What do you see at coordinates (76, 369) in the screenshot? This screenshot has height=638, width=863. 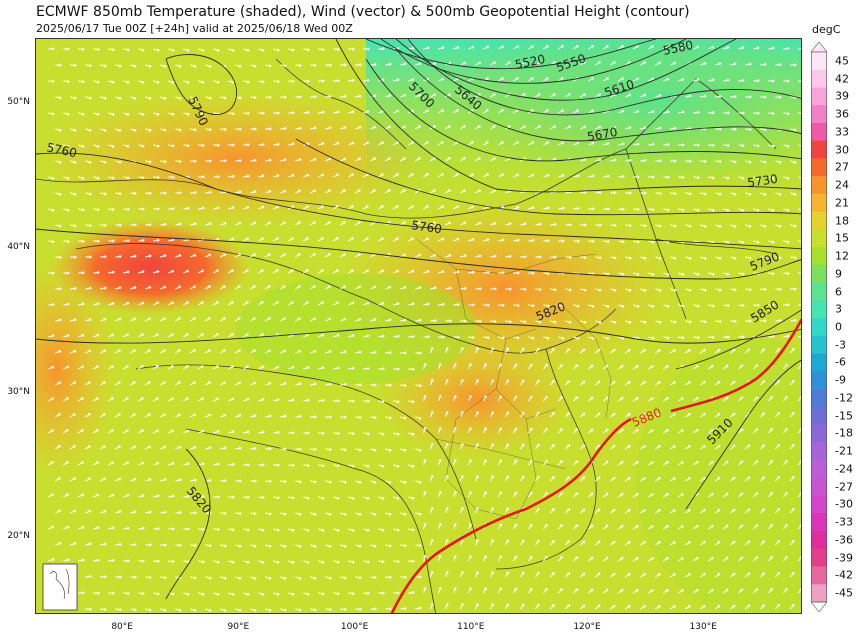 I see `warm-region-west` at bounding box center [76, 369].